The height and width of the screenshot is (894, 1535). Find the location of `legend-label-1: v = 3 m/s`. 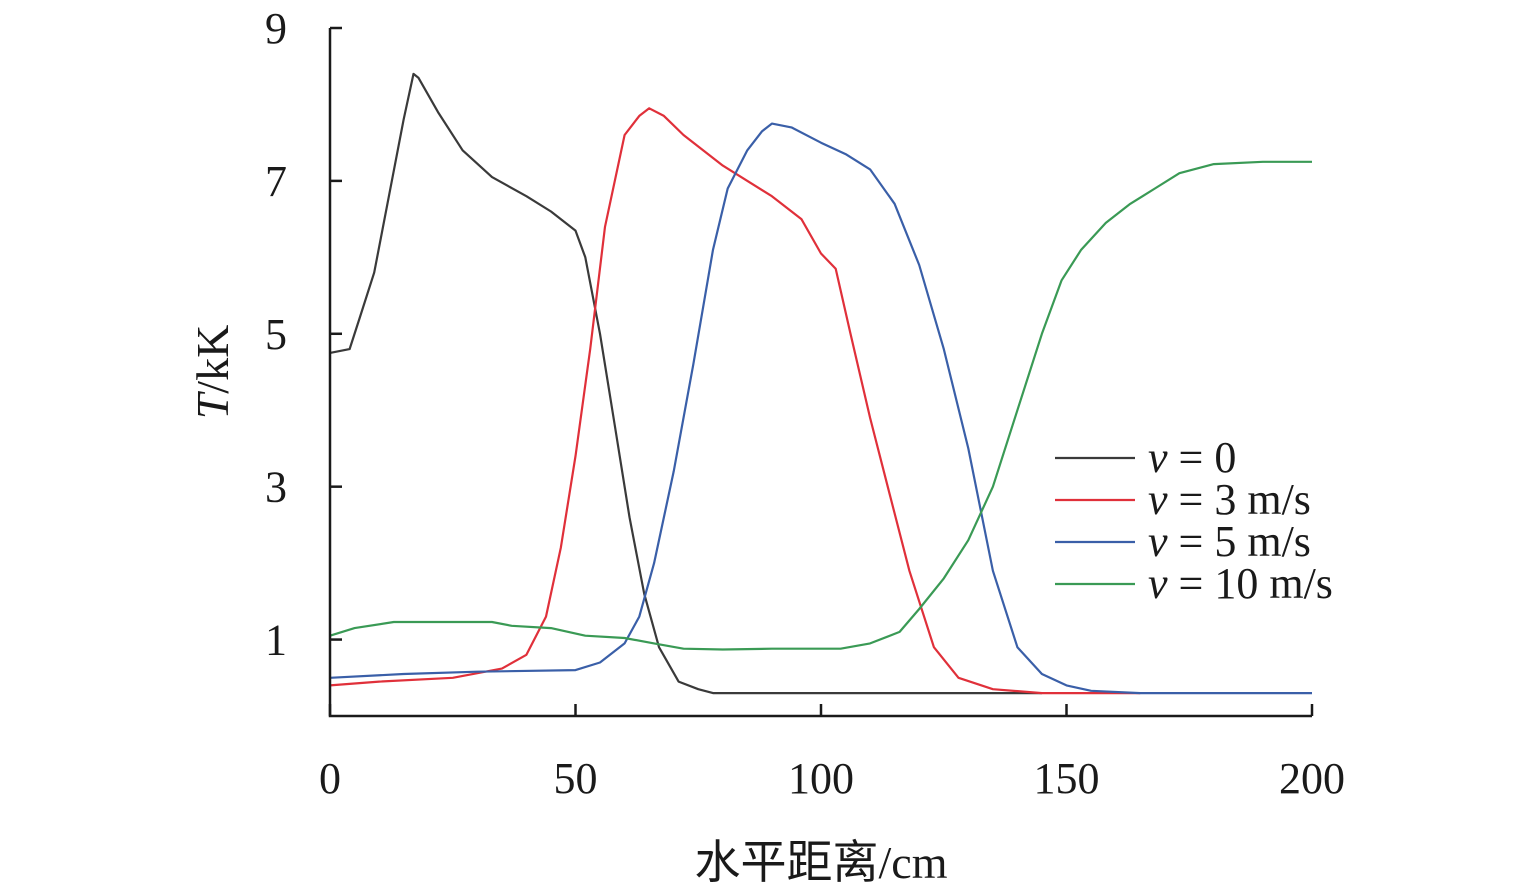

legend-label-1: v = 3 m/s is located at coordinates (1229, 499).